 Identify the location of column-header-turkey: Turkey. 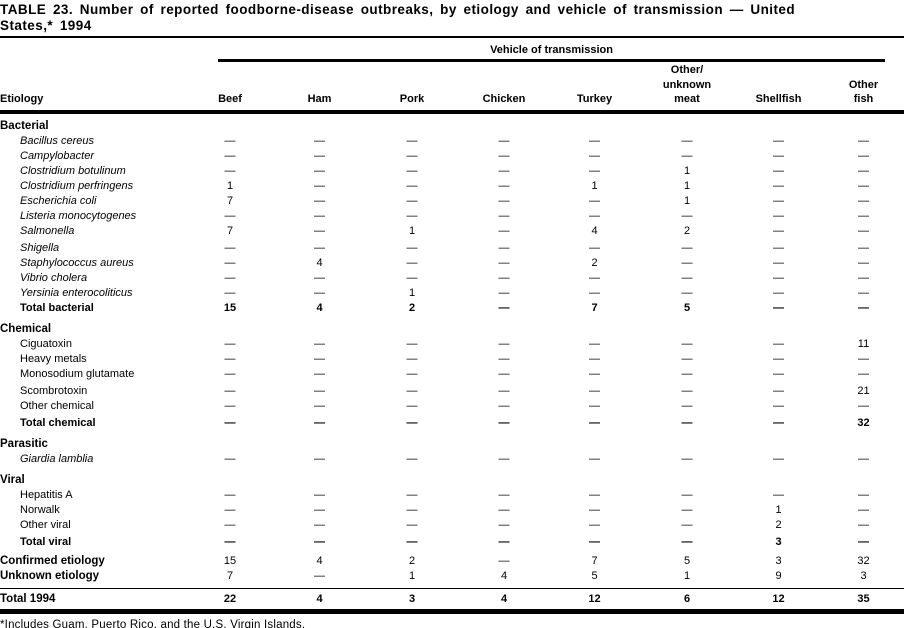
(594, 99).